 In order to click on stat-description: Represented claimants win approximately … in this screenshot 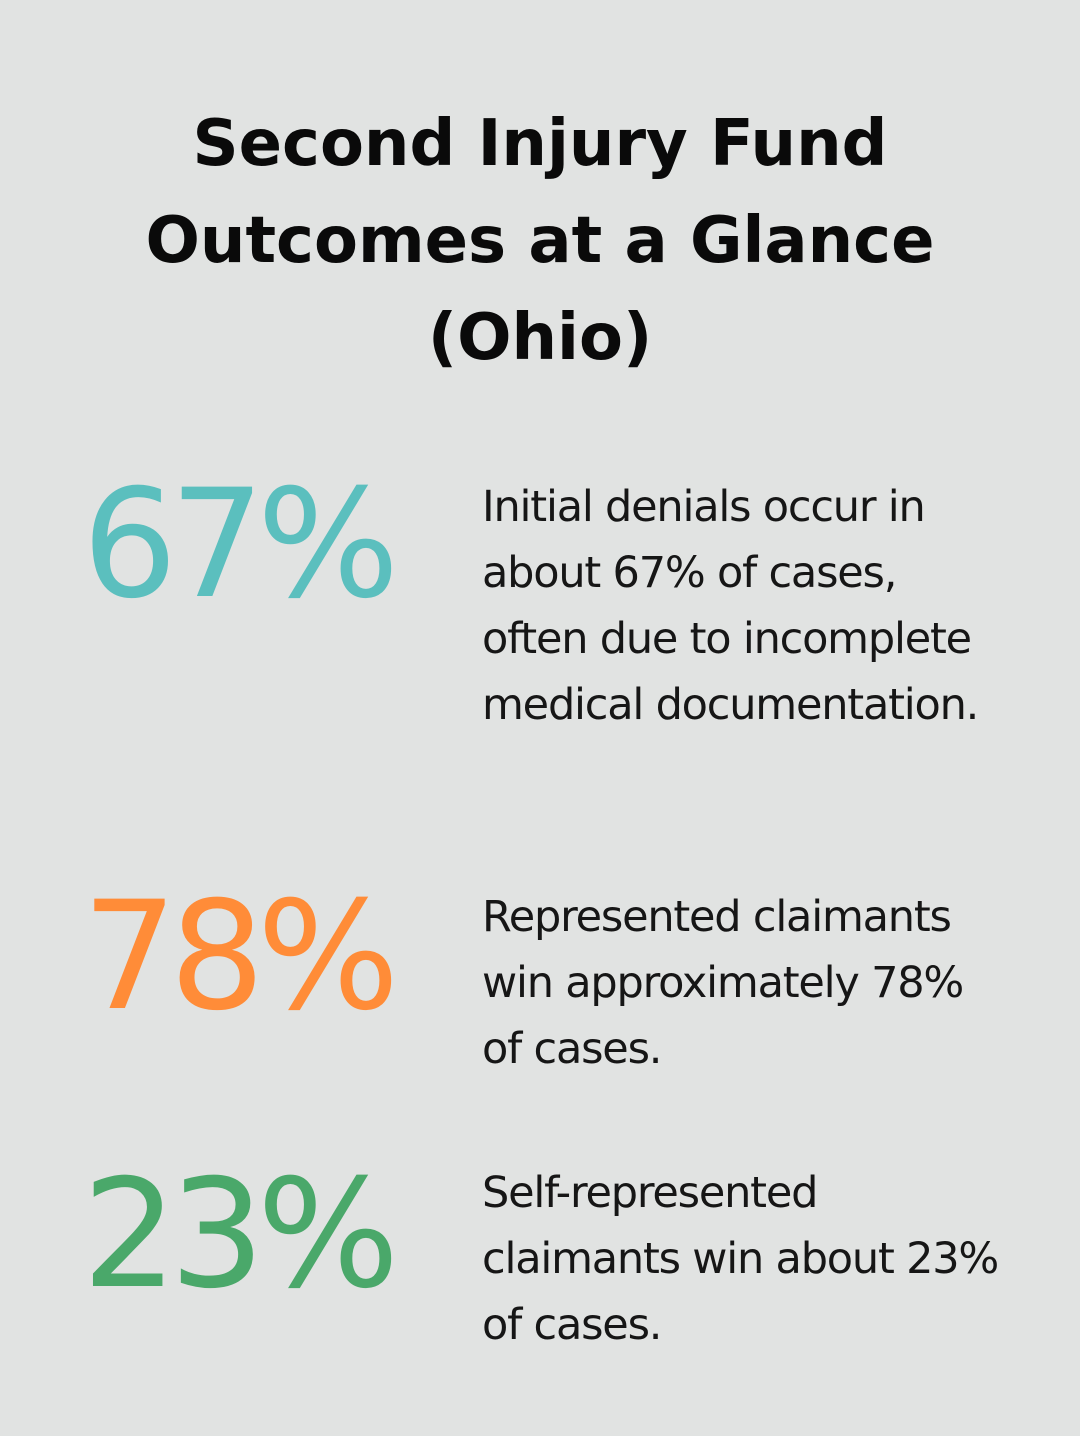, I will do `click(723, 983)`.